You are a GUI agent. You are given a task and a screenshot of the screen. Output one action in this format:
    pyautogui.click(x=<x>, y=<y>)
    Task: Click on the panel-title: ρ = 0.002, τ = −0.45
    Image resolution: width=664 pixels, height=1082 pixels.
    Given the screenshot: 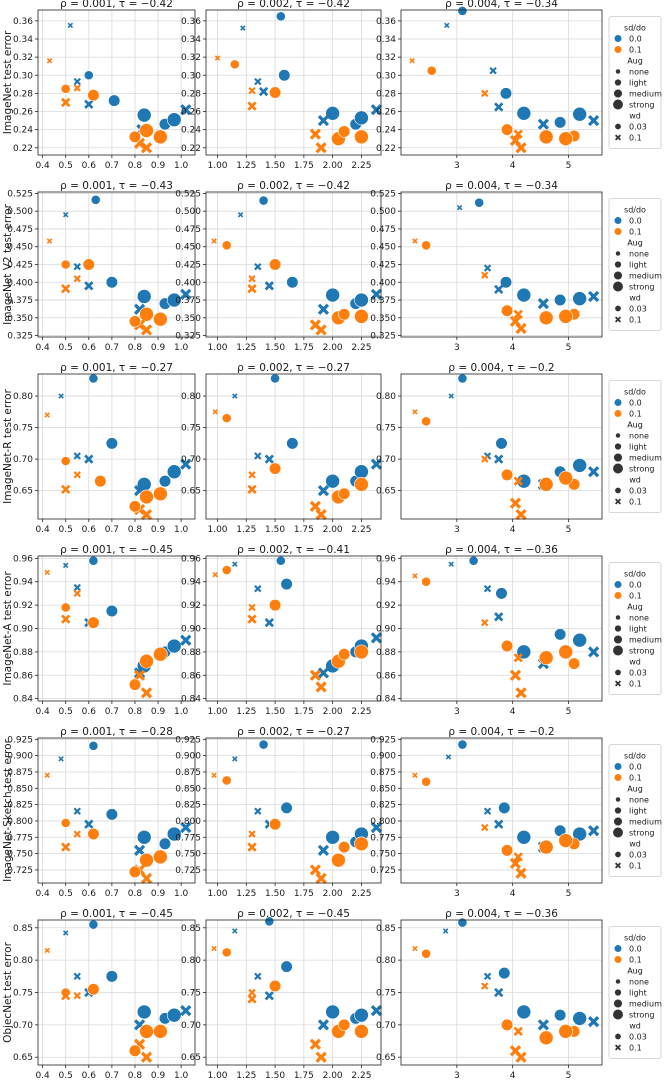 What is the action you would take?
    pyautogui.click(x=293, y=914)
    